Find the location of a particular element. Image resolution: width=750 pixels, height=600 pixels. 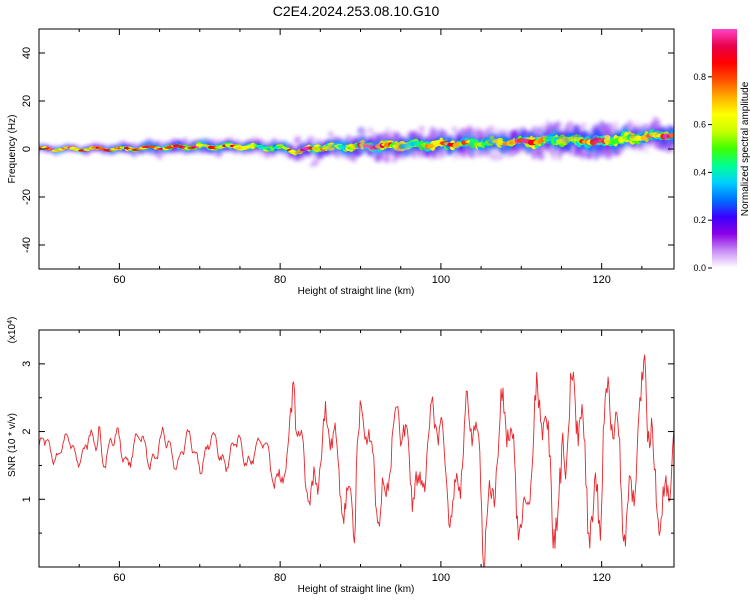

spectrogram-scatter is located at coordinates (483, 143).